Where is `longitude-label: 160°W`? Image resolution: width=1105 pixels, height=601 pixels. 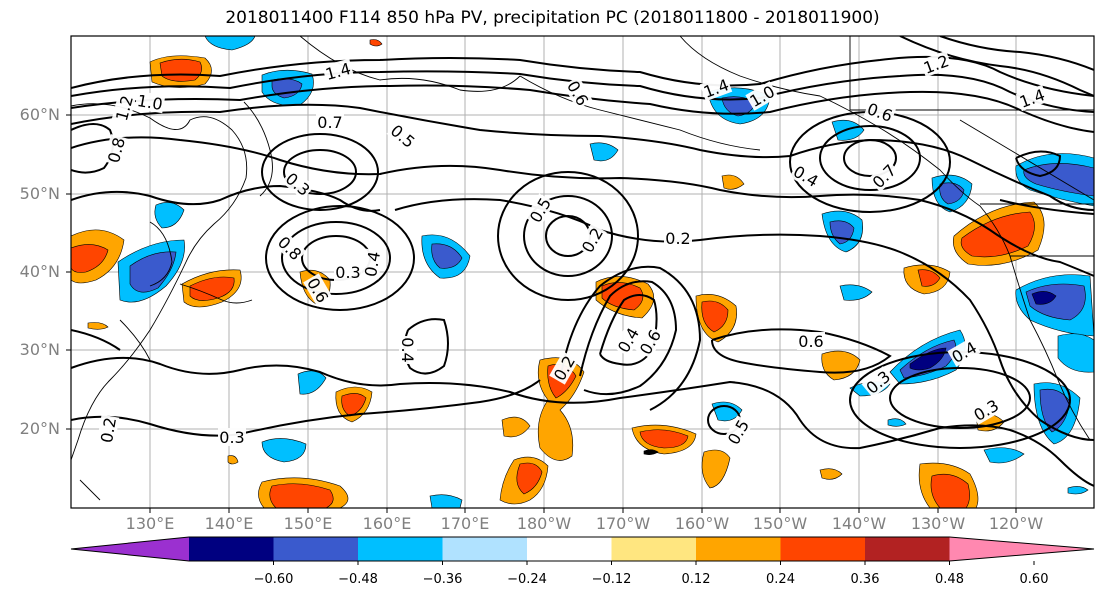
longitude-label: 160°W is located at coordinates (702, 523).